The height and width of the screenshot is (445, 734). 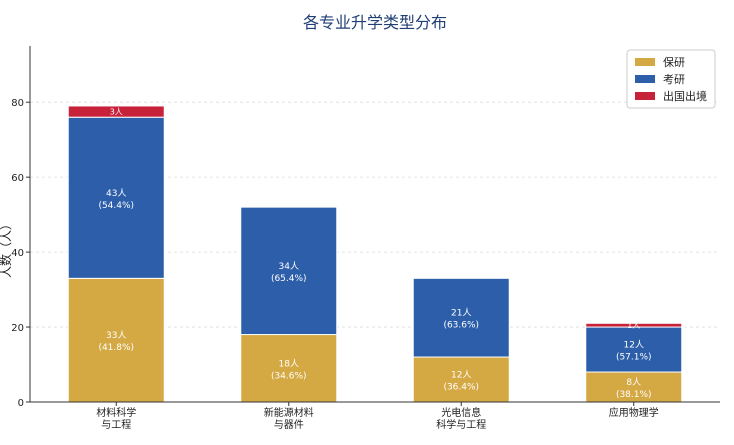 What do you see at coordinates (634, 358) in the screenshot?
I see `bar-pct-label-4-series-2: (57.1%)` at bounding box center [634, 358].